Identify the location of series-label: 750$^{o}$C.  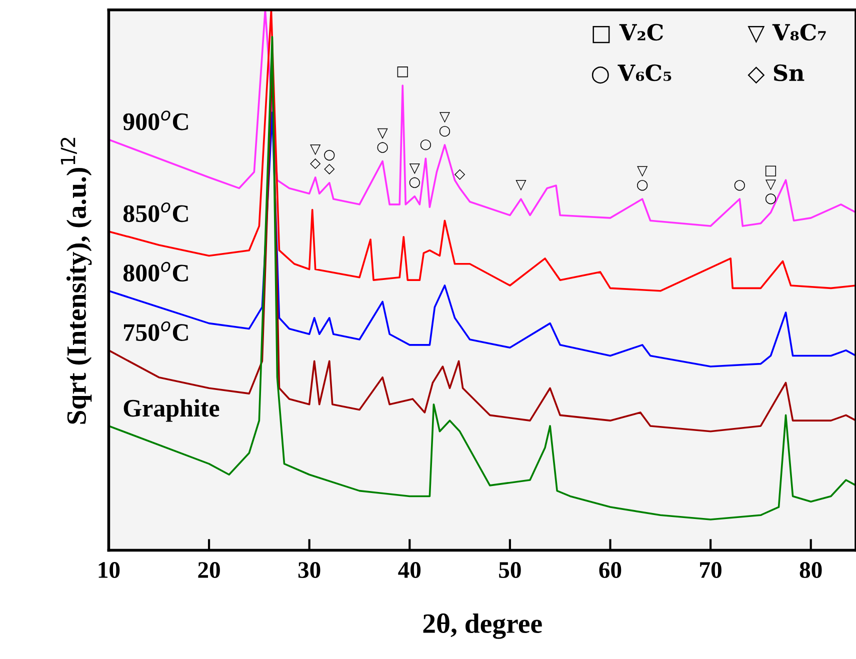
(156, 331).